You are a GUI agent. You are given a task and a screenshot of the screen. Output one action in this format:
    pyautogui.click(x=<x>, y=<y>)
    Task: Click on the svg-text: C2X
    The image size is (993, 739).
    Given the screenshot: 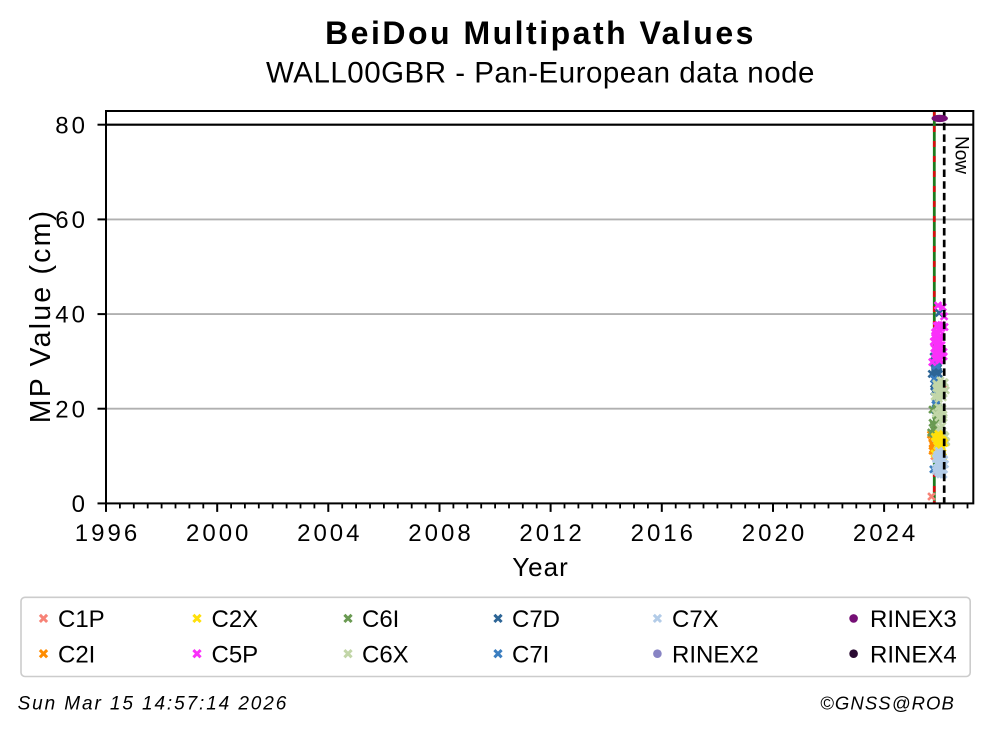 What is the action you would take?
    pyautogui.click(x=235, y=619)
    